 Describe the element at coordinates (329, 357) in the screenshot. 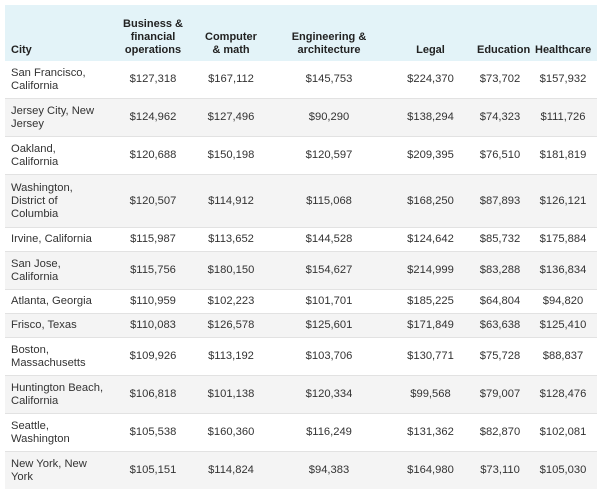

I see `value-cell: $103,706` at that location.